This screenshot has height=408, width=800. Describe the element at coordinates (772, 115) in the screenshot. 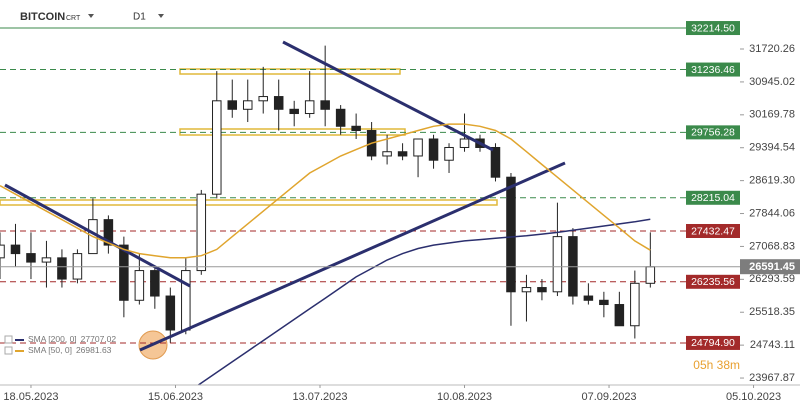

I see `y-tick-label: 30169.78` at that location.